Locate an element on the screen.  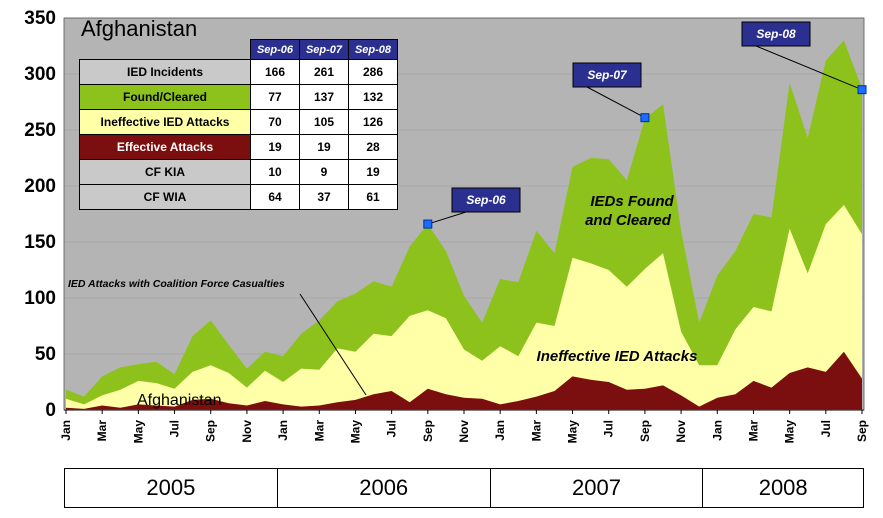
year-cell: 2005 is located at coordinates (171, 488).